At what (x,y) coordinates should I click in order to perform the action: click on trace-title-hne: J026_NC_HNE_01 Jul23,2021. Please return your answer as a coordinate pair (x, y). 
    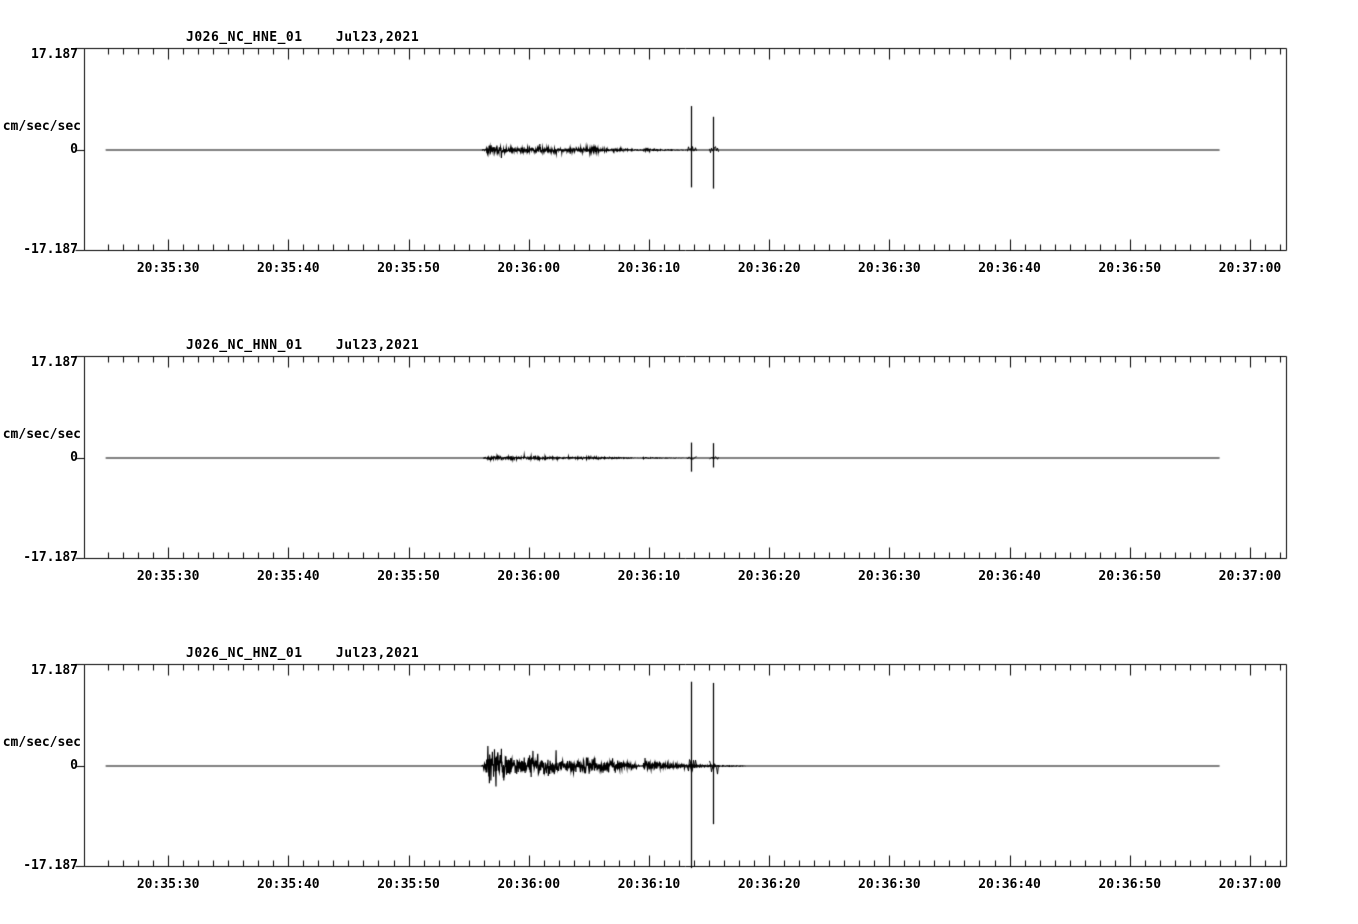
    Looking at the image, I should click on (303, 37).